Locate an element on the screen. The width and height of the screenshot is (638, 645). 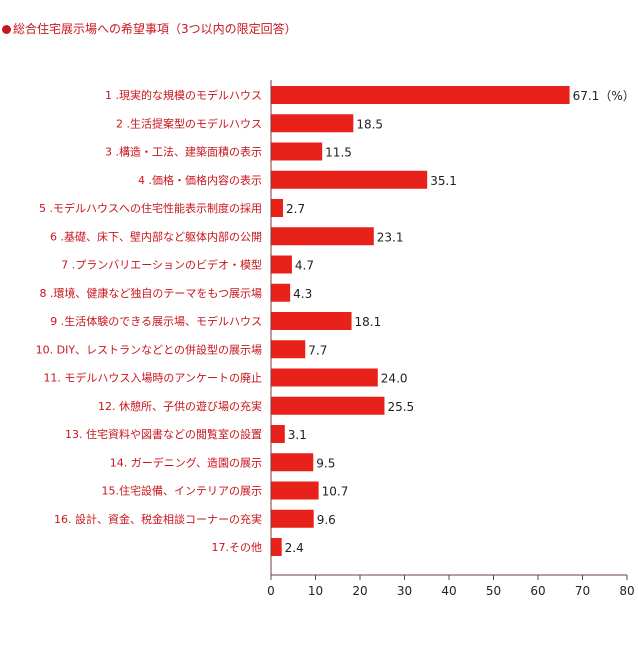
value-label: 2.4 is located at coordinates (294, 548).